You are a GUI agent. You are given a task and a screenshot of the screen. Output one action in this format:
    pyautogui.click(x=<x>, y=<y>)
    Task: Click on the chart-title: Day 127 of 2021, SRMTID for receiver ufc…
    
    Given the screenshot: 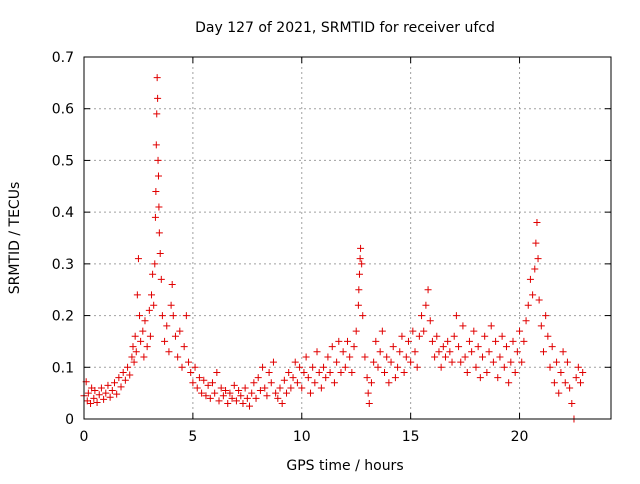 What is the action you would take?
    pyautogui.click(x=345, y=28)
    